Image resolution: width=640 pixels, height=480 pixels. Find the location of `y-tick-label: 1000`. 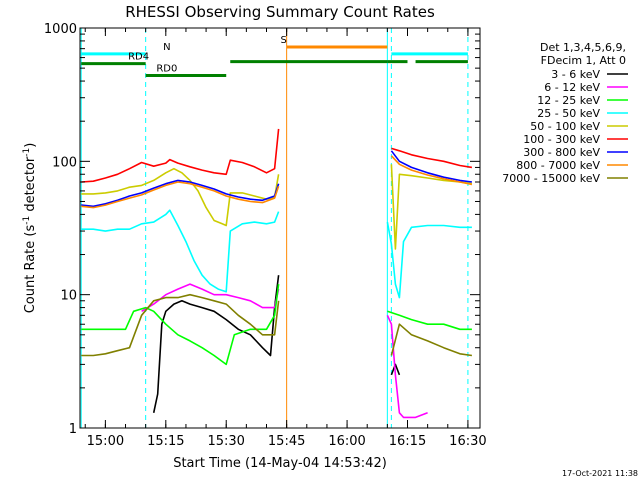

y-tick-label: 1000 is located at coordinates (60, 29).